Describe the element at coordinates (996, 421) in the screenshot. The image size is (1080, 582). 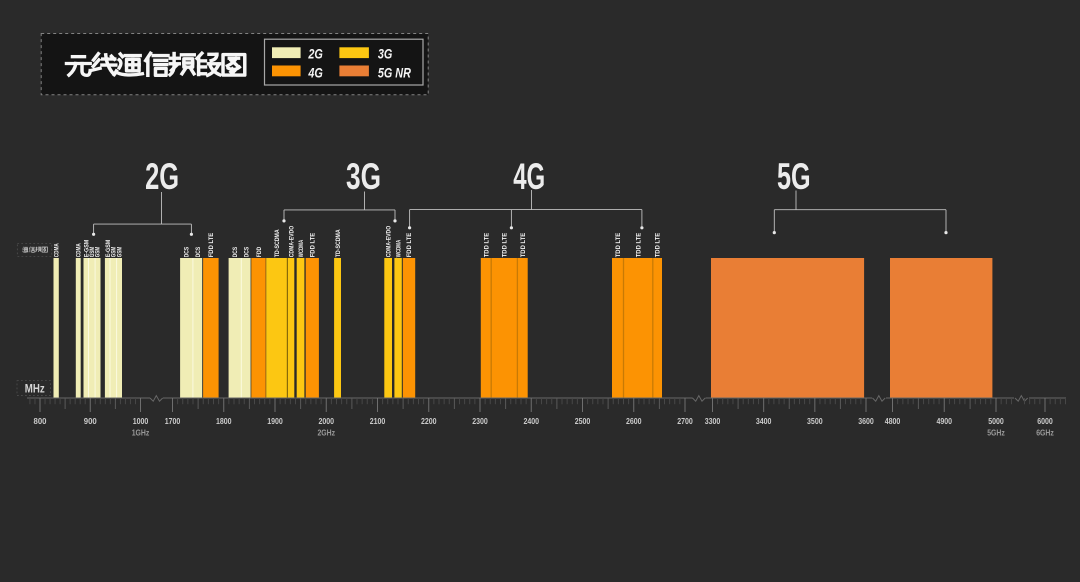
I see `svg-text: 5000` at that location.